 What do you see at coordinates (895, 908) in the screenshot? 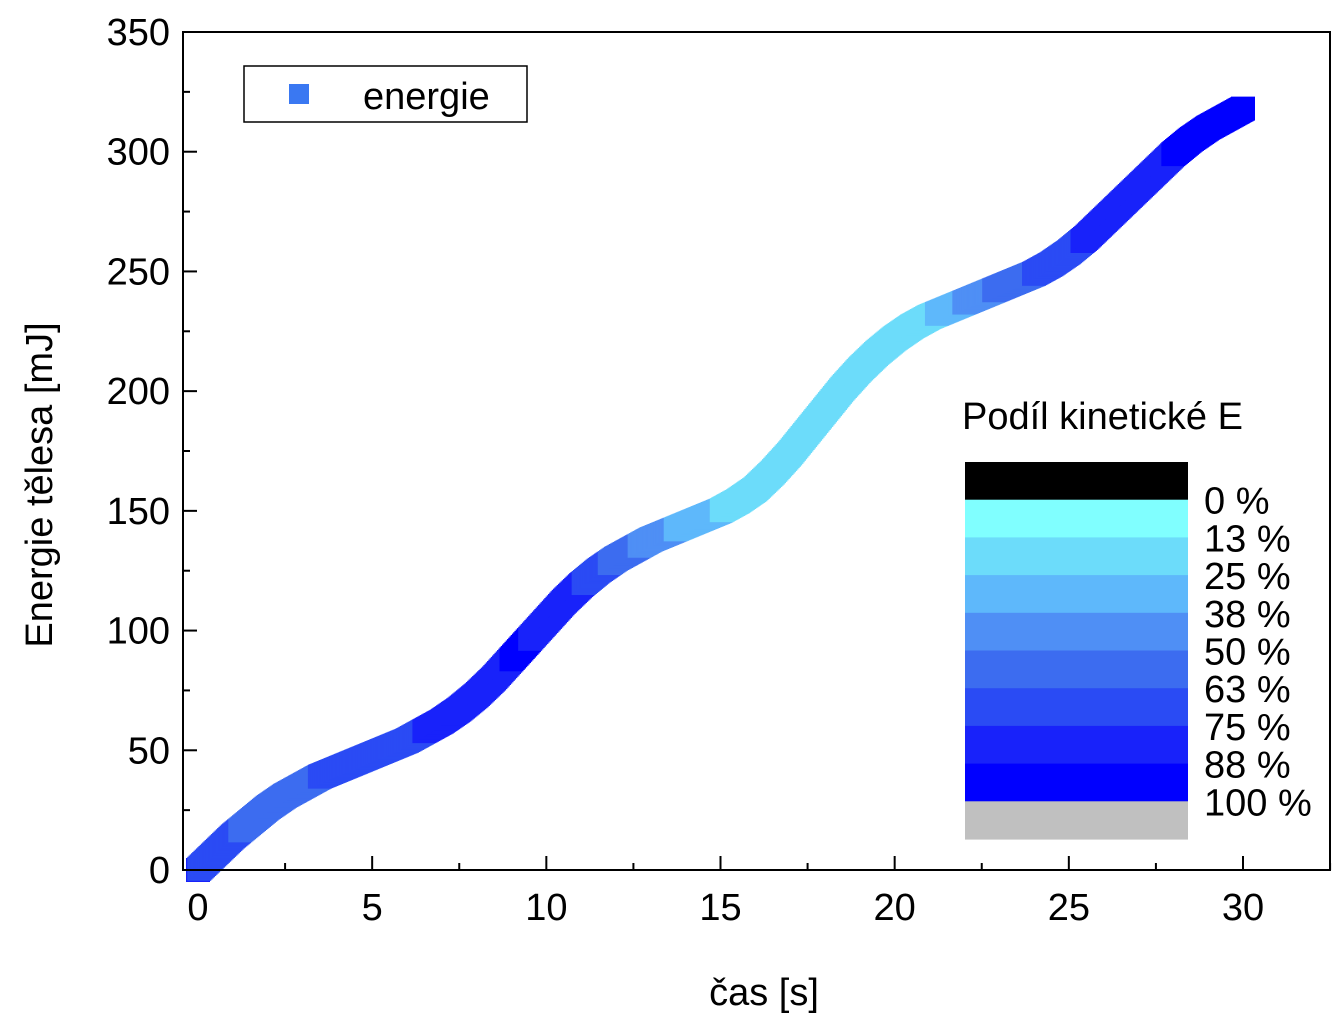
I see `x-tick-label: 20` at bounding box center [895, 908].